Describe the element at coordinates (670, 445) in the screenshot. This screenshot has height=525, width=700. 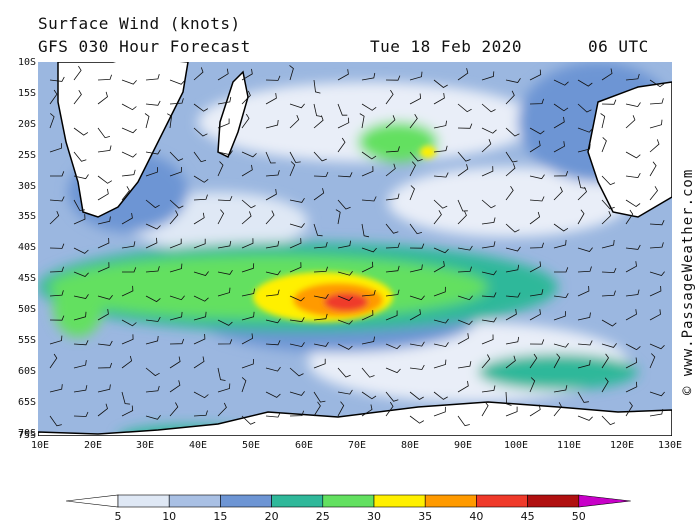
I see `lon-label: 130E` at that location.